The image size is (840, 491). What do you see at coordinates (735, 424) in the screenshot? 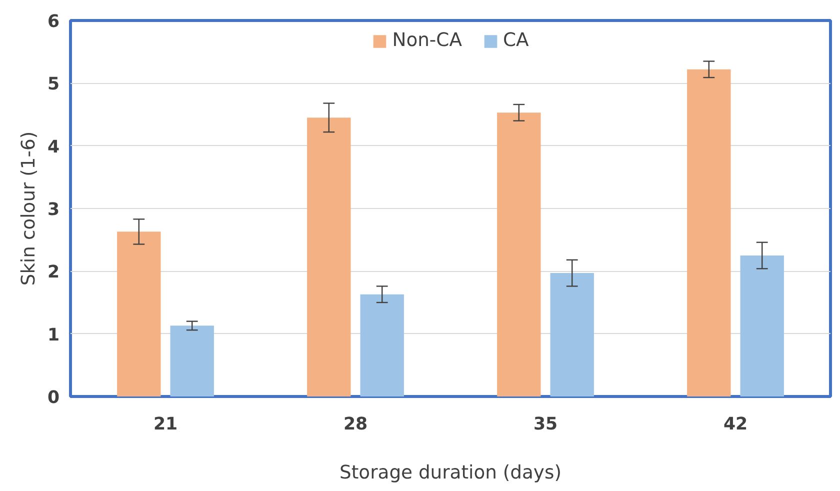
I see `x-tick-label: 42` at bounding box center [735, 424].